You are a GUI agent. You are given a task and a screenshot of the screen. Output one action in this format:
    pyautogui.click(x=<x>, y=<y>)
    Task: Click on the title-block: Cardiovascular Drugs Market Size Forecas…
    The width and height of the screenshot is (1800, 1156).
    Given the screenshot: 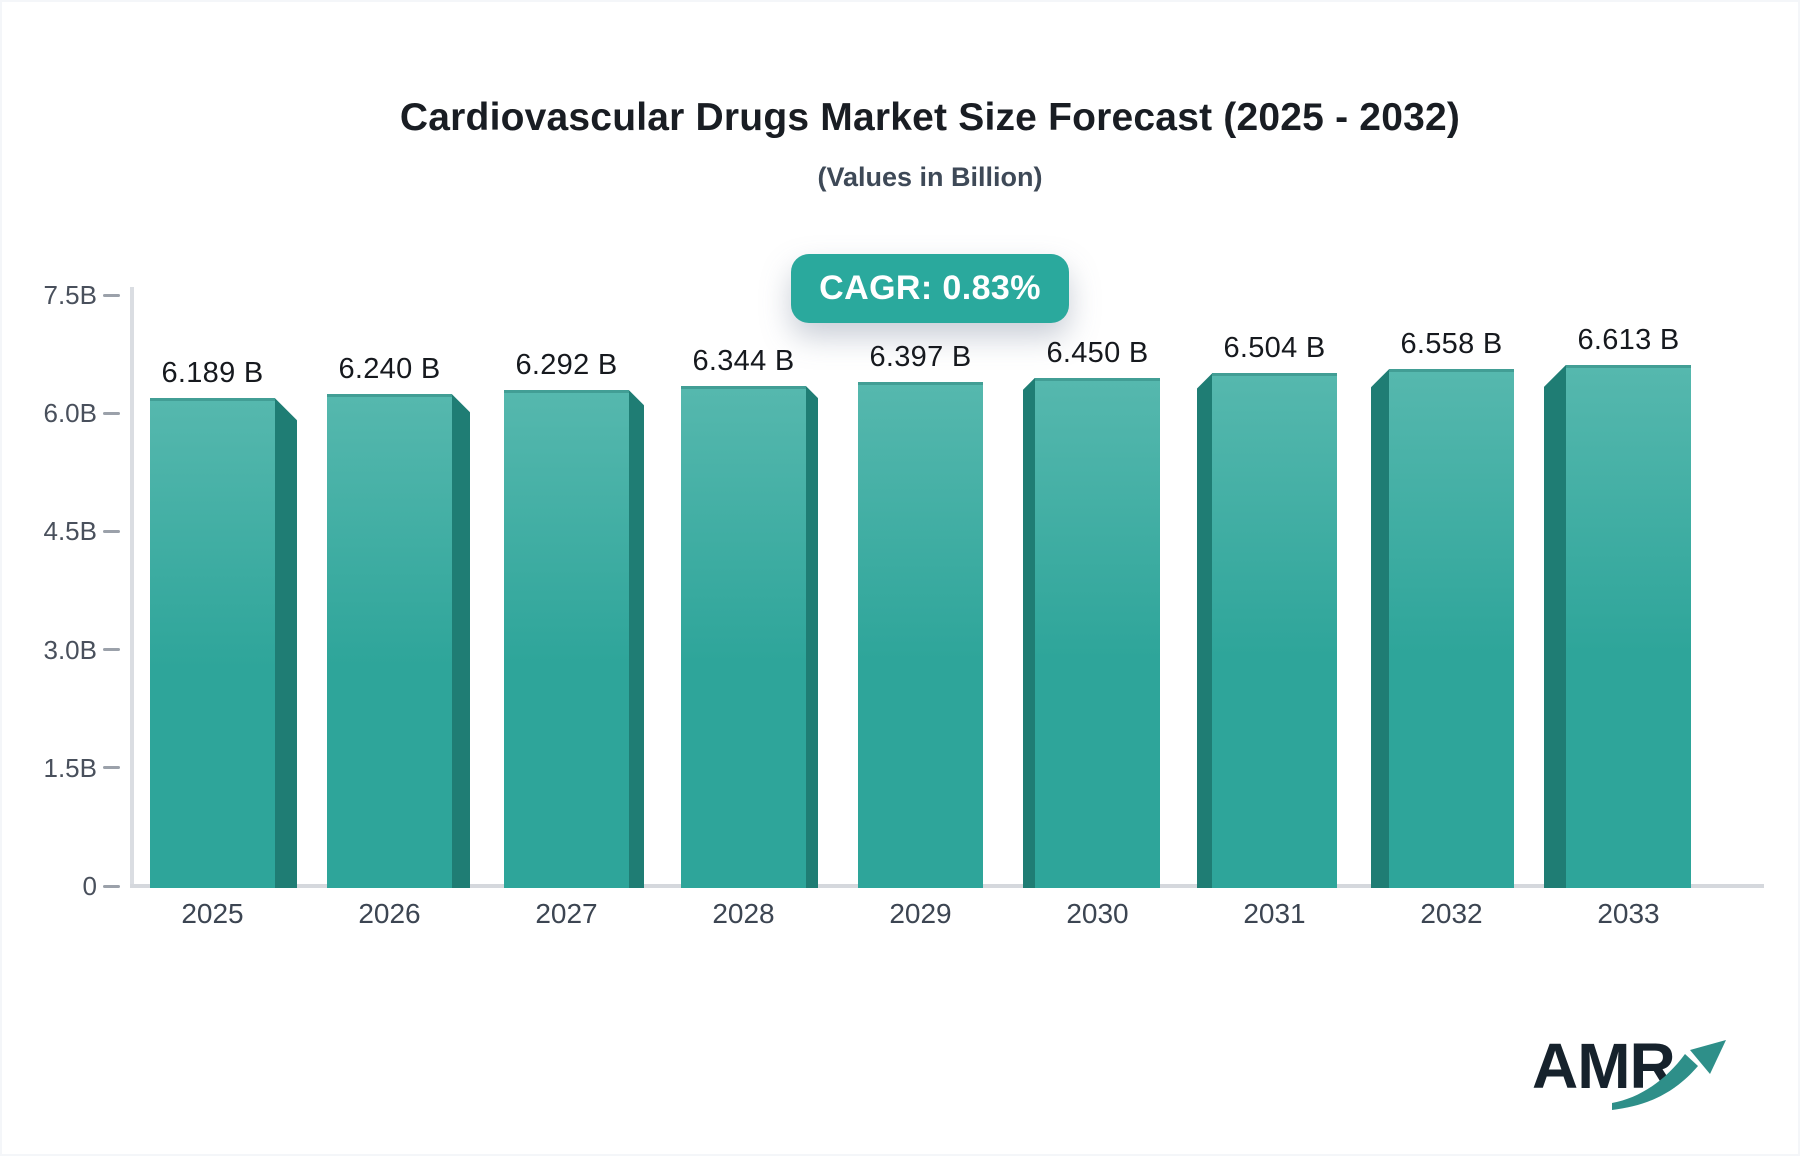 What is the action you would take?
    pyautogui.click(x=930, y=144)
    